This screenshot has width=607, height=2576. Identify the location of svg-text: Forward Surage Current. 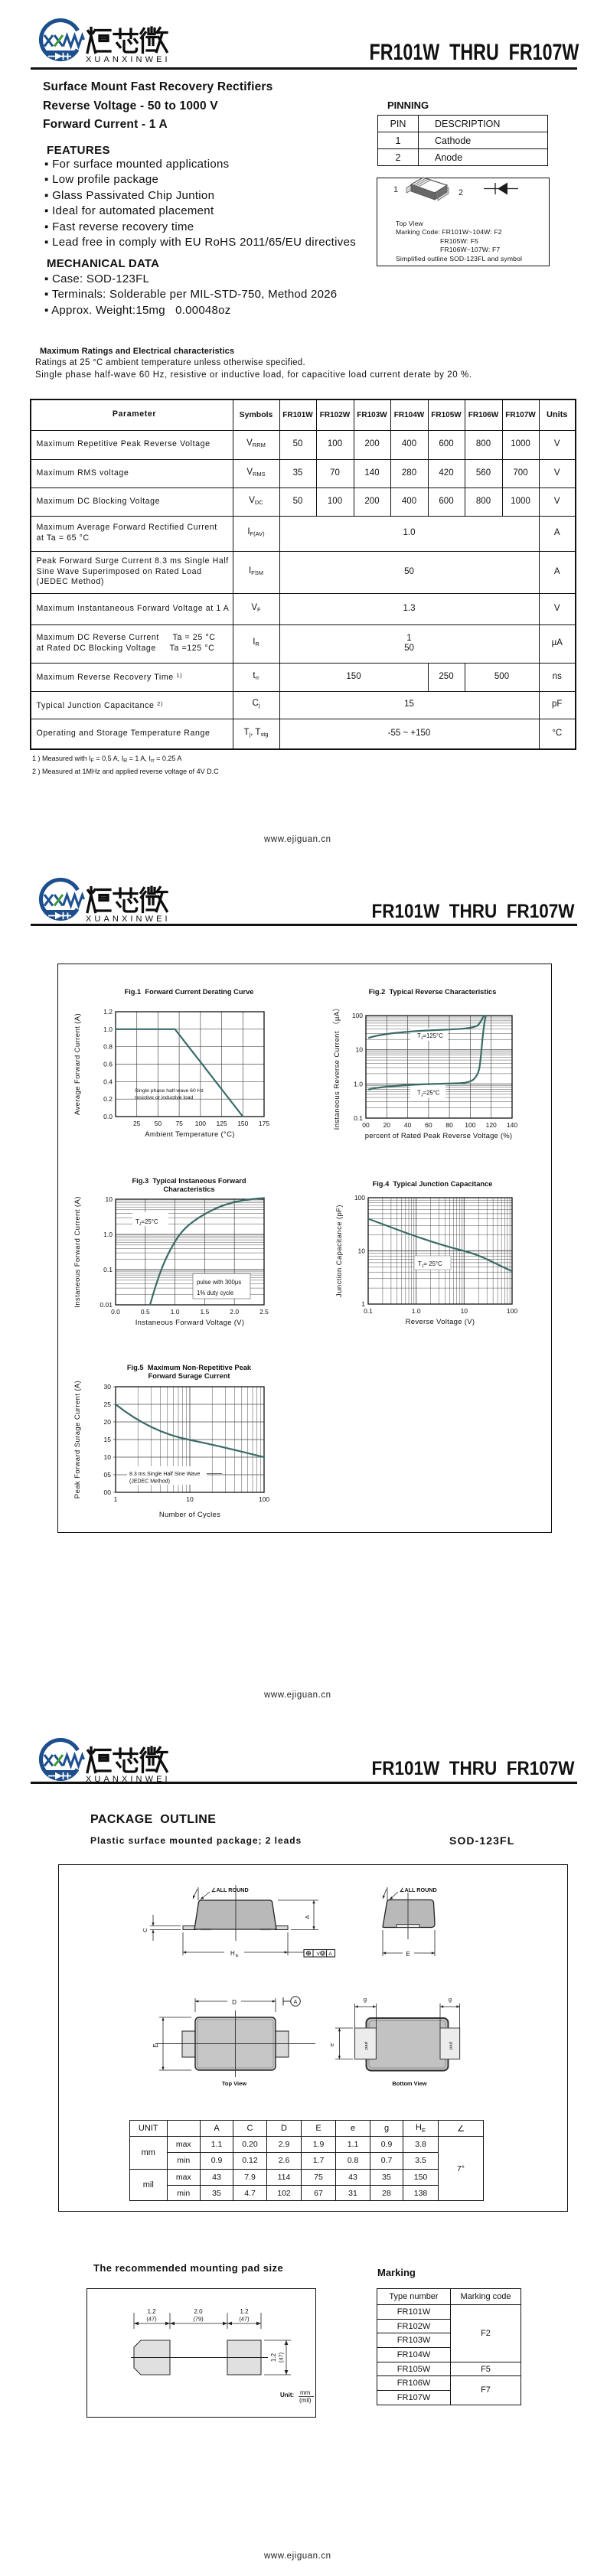
(189, 1376).